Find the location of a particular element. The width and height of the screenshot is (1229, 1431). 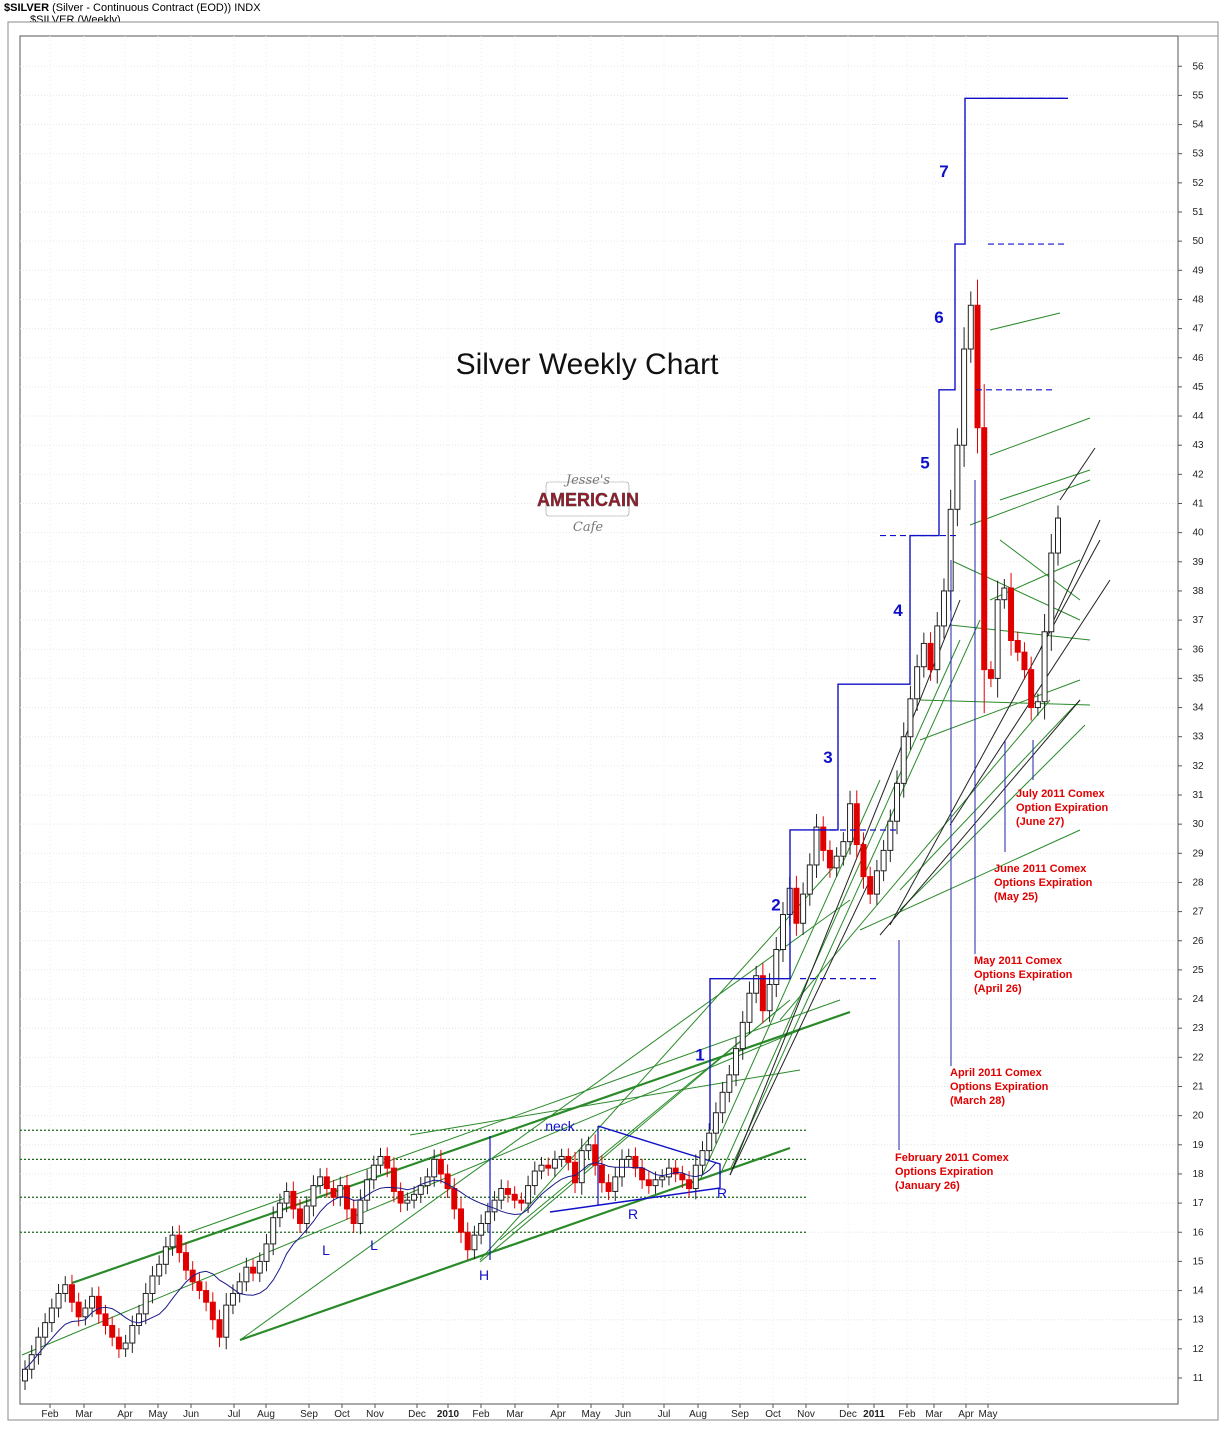

annotation-3-line-0: June 2011 Comex is located at coordinates (1040, 869).